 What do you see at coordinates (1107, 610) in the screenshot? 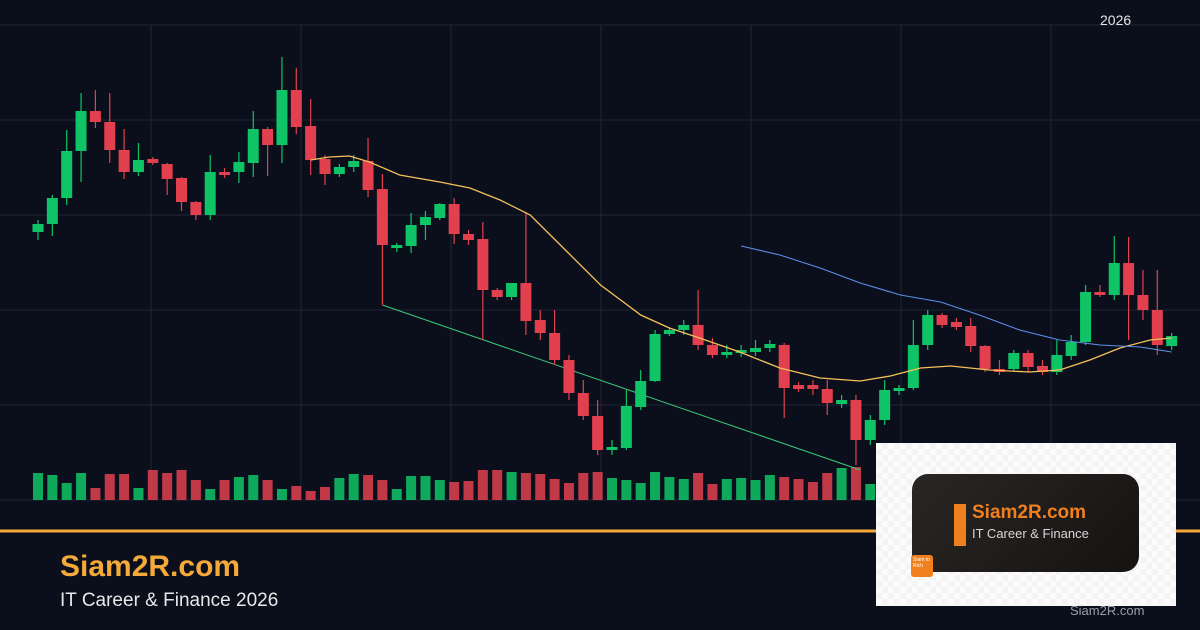
I see `watermark: Siam2R.com` at bounding box center [1107, 610].